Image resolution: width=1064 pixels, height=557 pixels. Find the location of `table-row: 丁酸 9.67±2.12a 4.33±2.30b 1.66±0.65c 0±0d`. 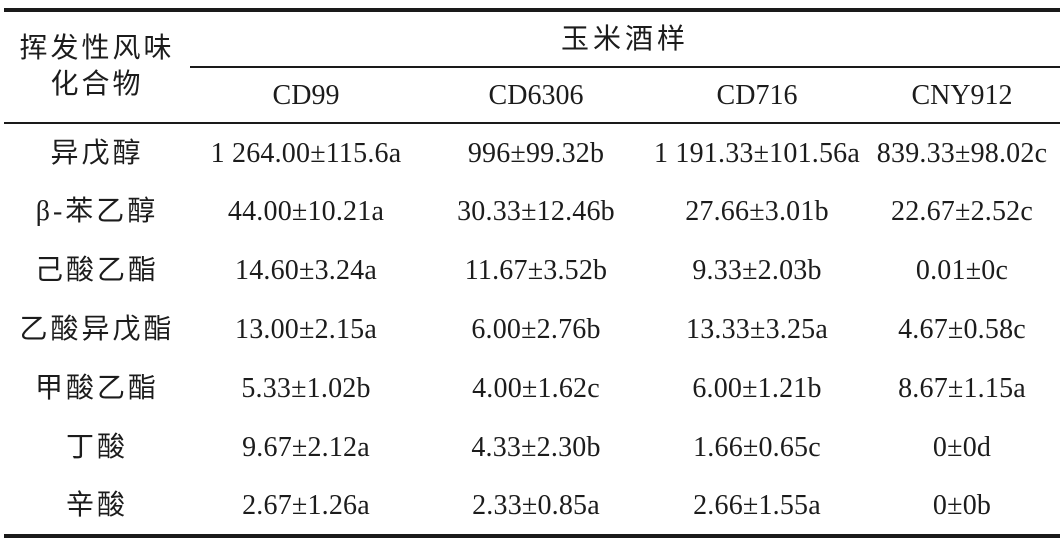

table-row: 丁酸 9.67±2.12a 4.33±2.30b 1.66±0.65c 0±0d is located at coordinates (532, 447).